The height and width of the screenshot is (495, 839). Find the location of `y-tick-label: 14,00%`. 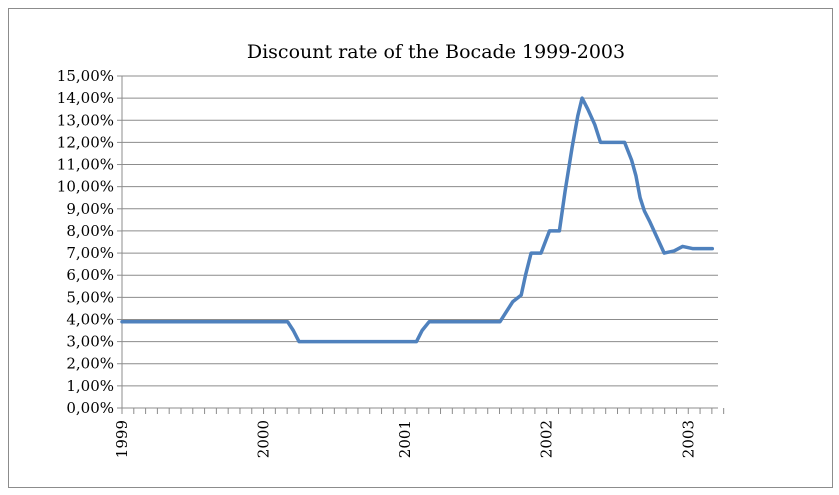

y-tick-label: 14,00% is located at coordinates (85, 98).